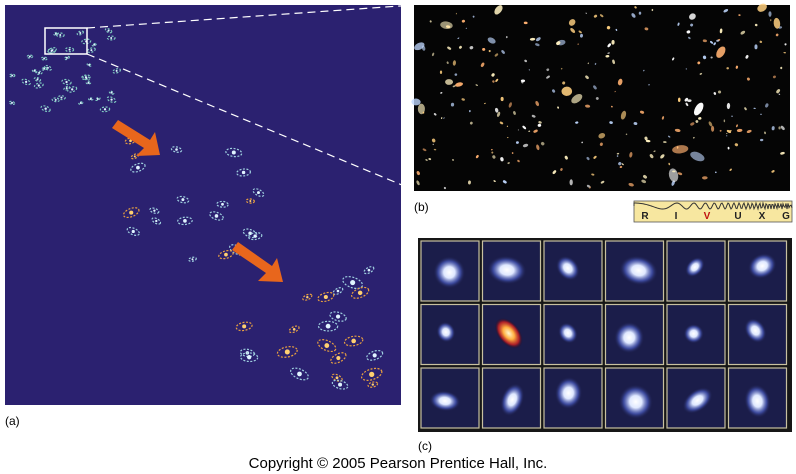 The image size is (796, 474). What do you see at coordinates (136, 138) in the screenshot?
I see `arrow` at bounding box center [136, 138].